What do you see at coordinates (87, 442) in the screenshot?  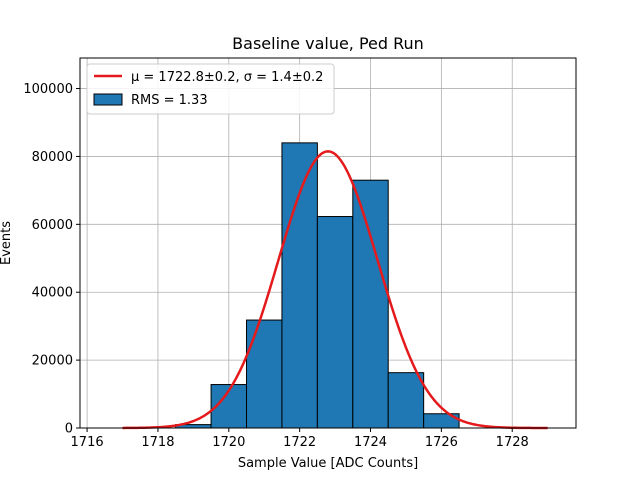 I see `x-tick-label-0: 1716` at bounding box center [87, 442].